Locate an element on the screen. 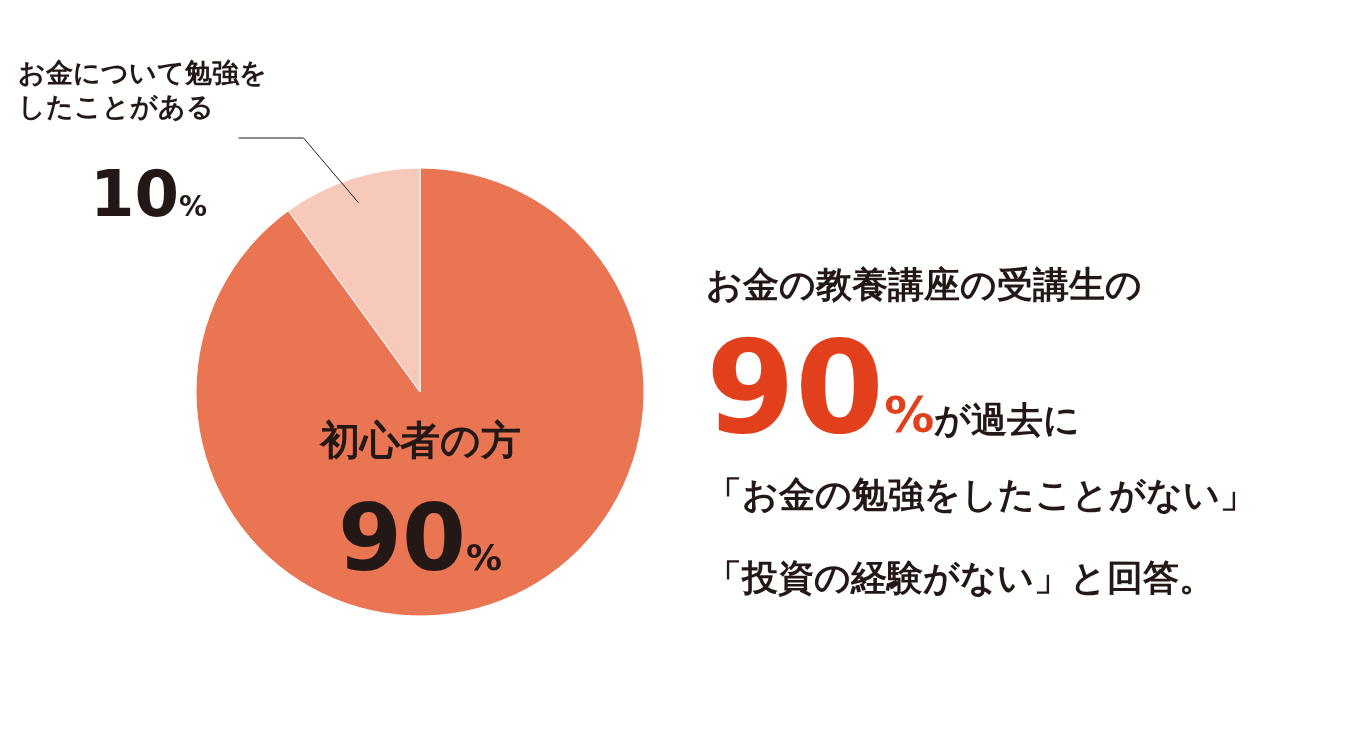 The width and height of the screenshot is (1368, 749). text: 「投資の経験がない」と回答。 is located at coordinates (960, 577).